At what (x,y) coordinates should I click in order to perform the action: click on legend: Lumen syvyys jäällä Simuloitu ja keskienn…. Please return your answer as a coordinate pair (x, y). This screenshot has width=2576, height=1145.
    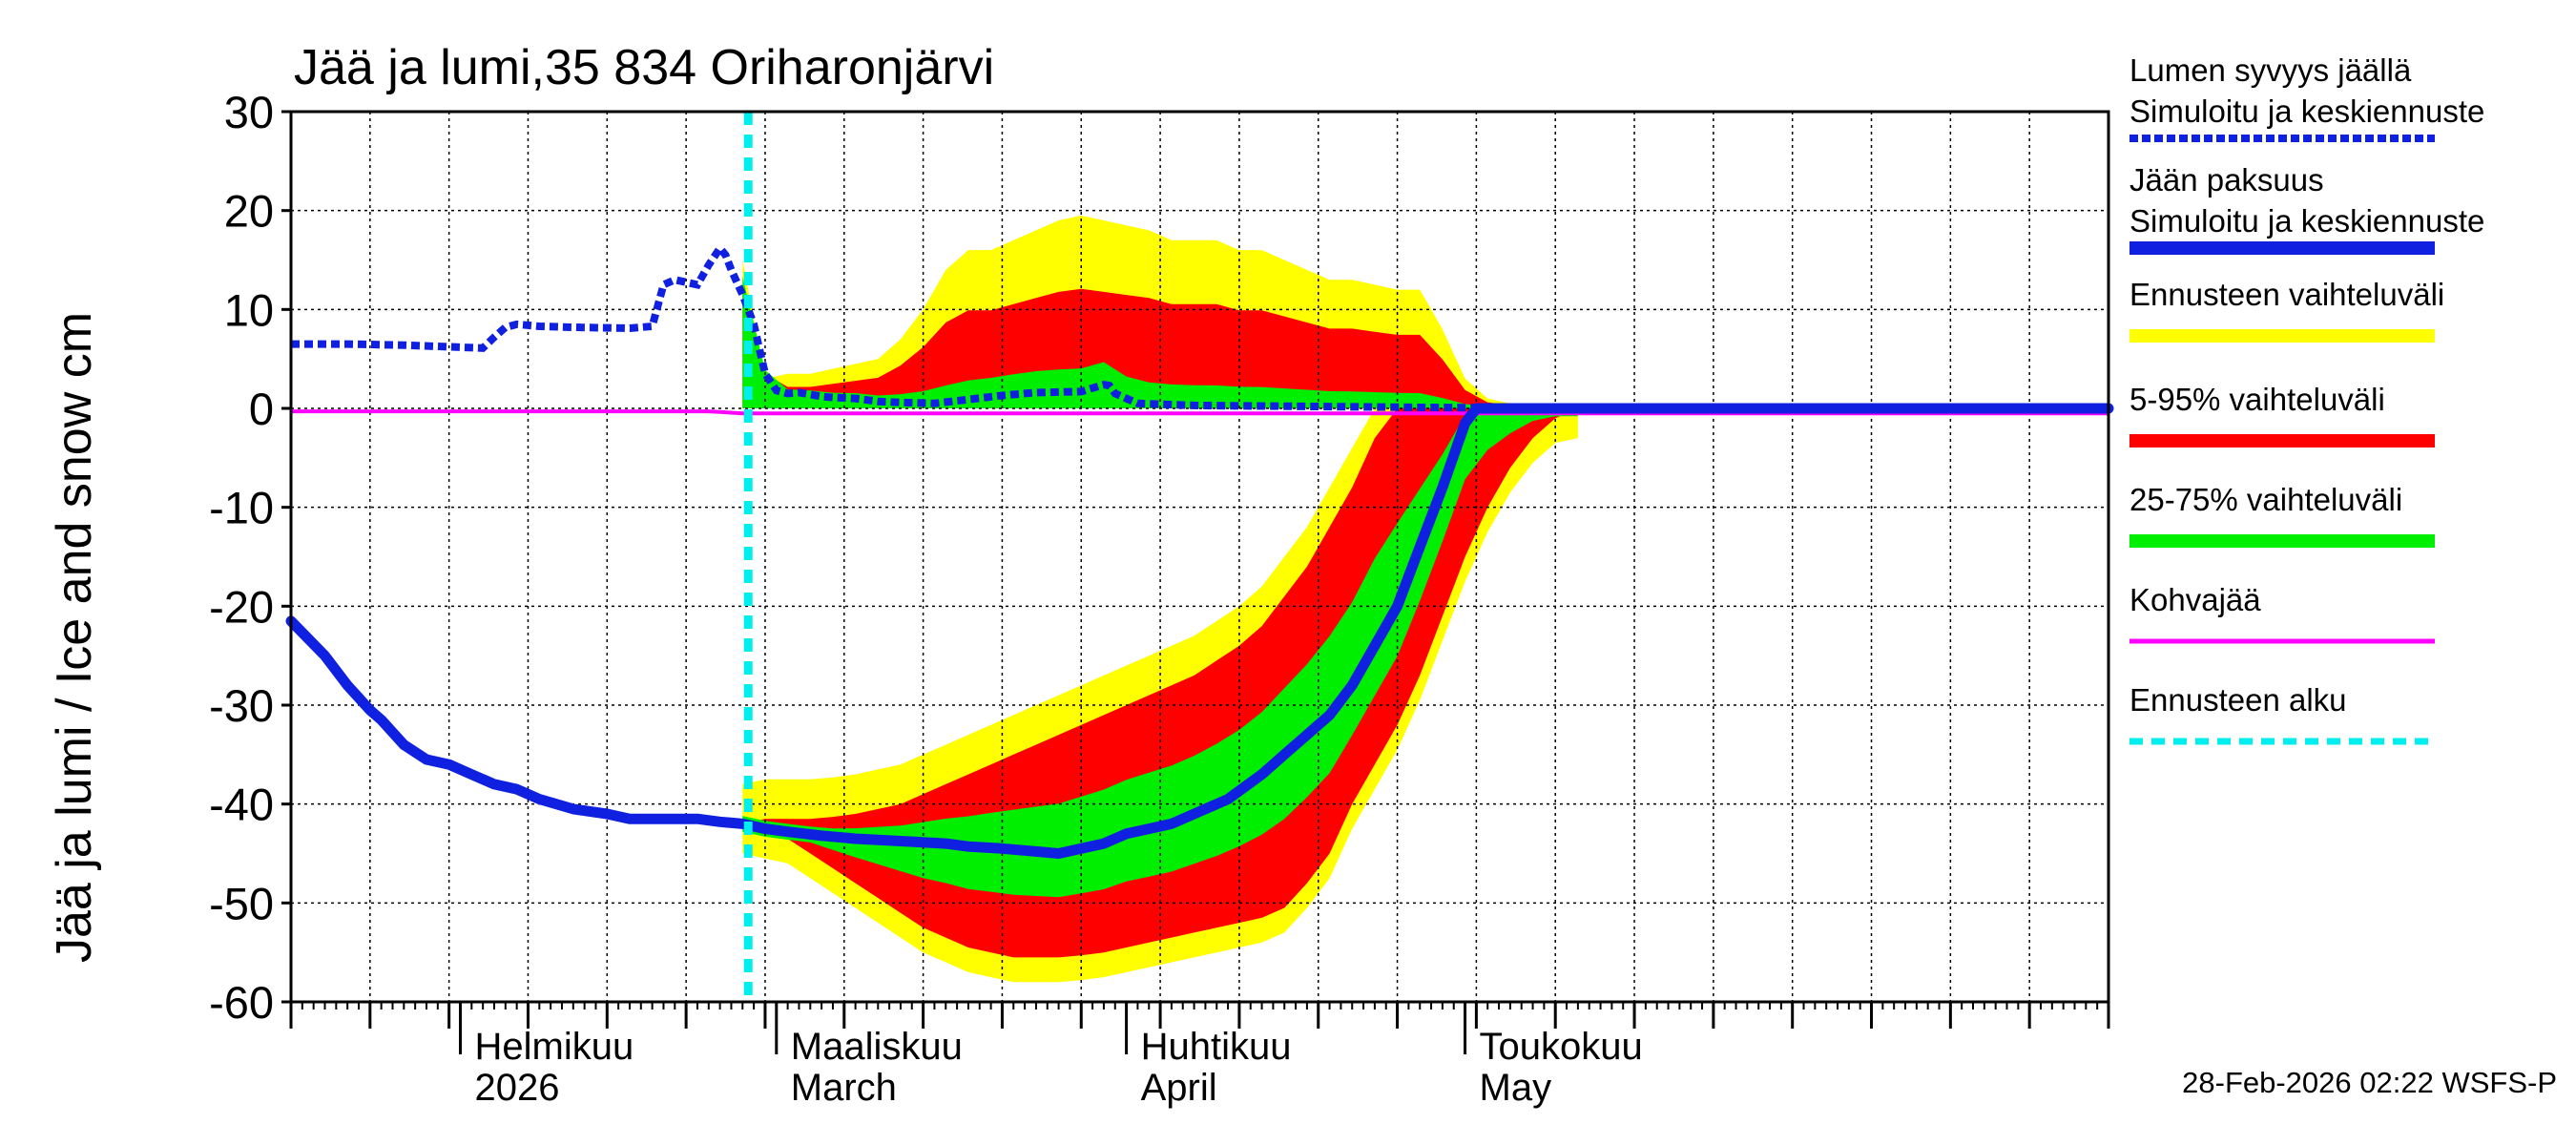
    Looking at the image, I should click on (2306, 398).